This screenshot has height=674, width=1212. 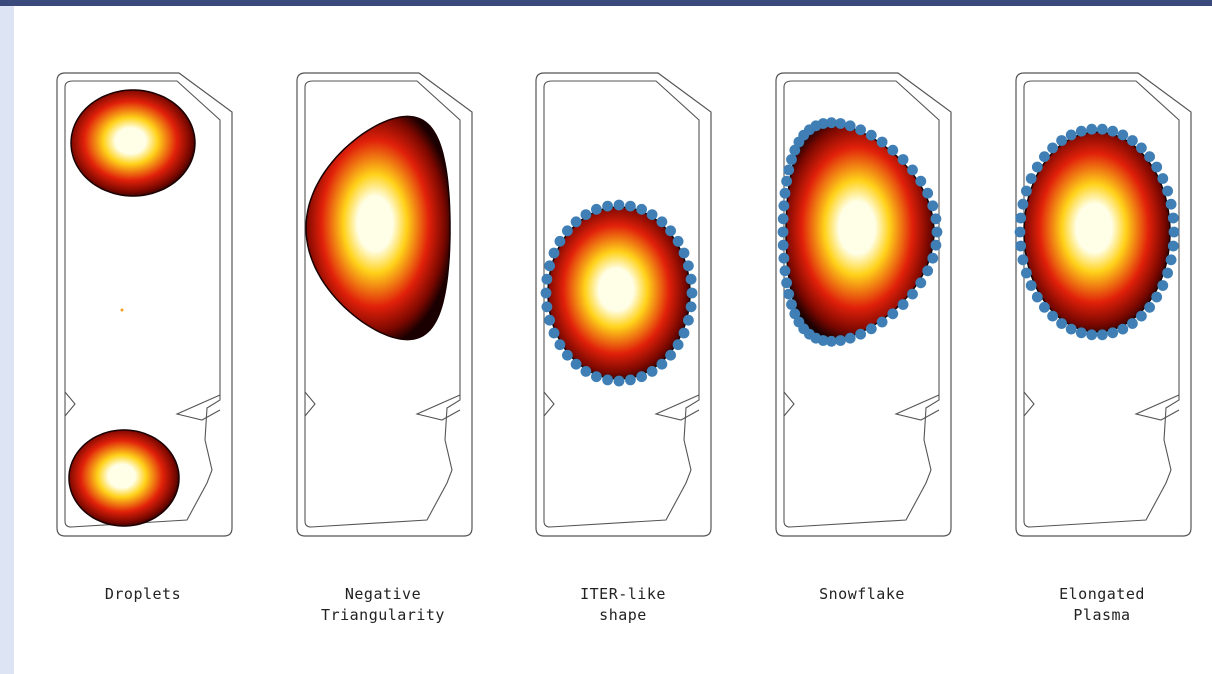 What do you see at coordinates (623, 605) in the screenshot?
I see `caption-iter-like-shape: ITER-like shape` at bounding box center [623, 605].